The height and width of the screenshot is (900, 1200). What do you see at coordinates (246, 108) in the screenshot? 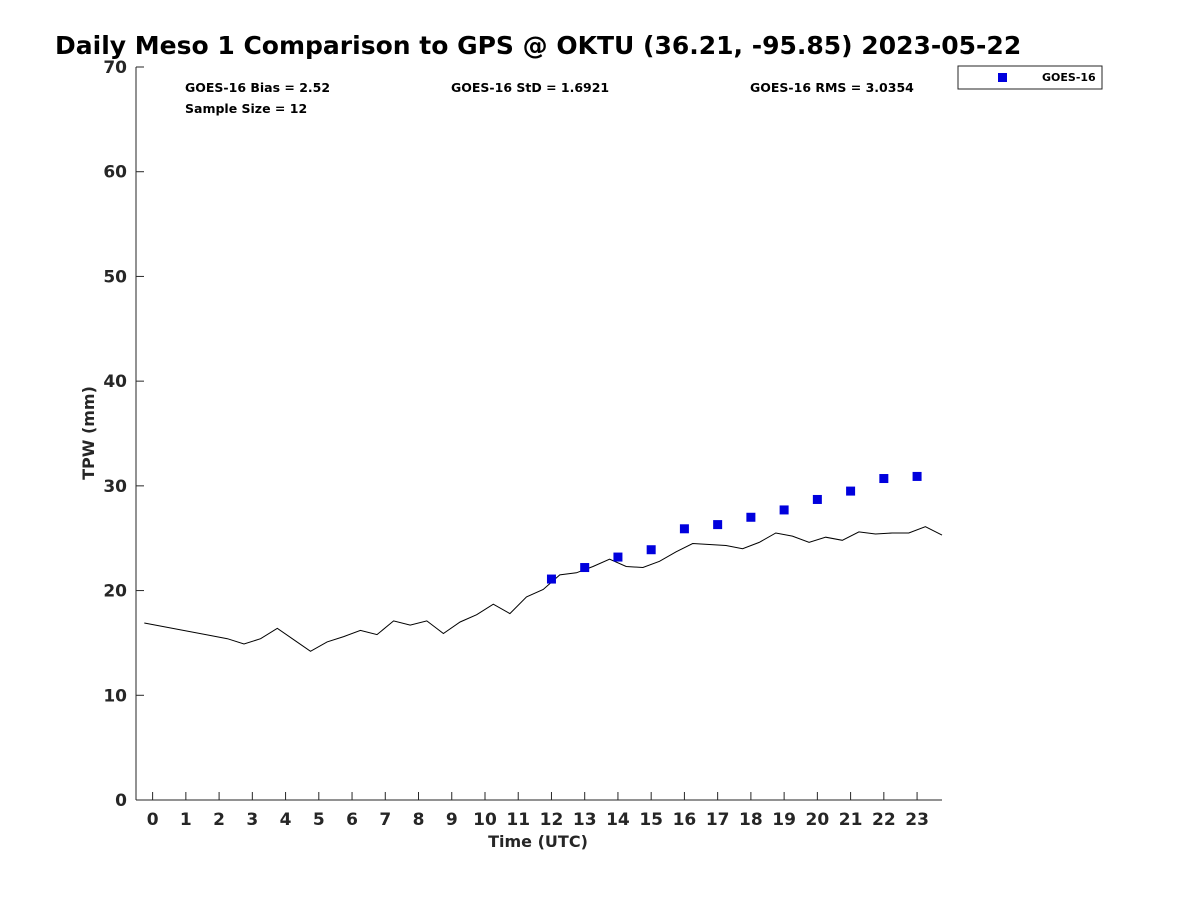
I see `stat-sample-size: Sample Size = 12` at bounding box center [246, 108].